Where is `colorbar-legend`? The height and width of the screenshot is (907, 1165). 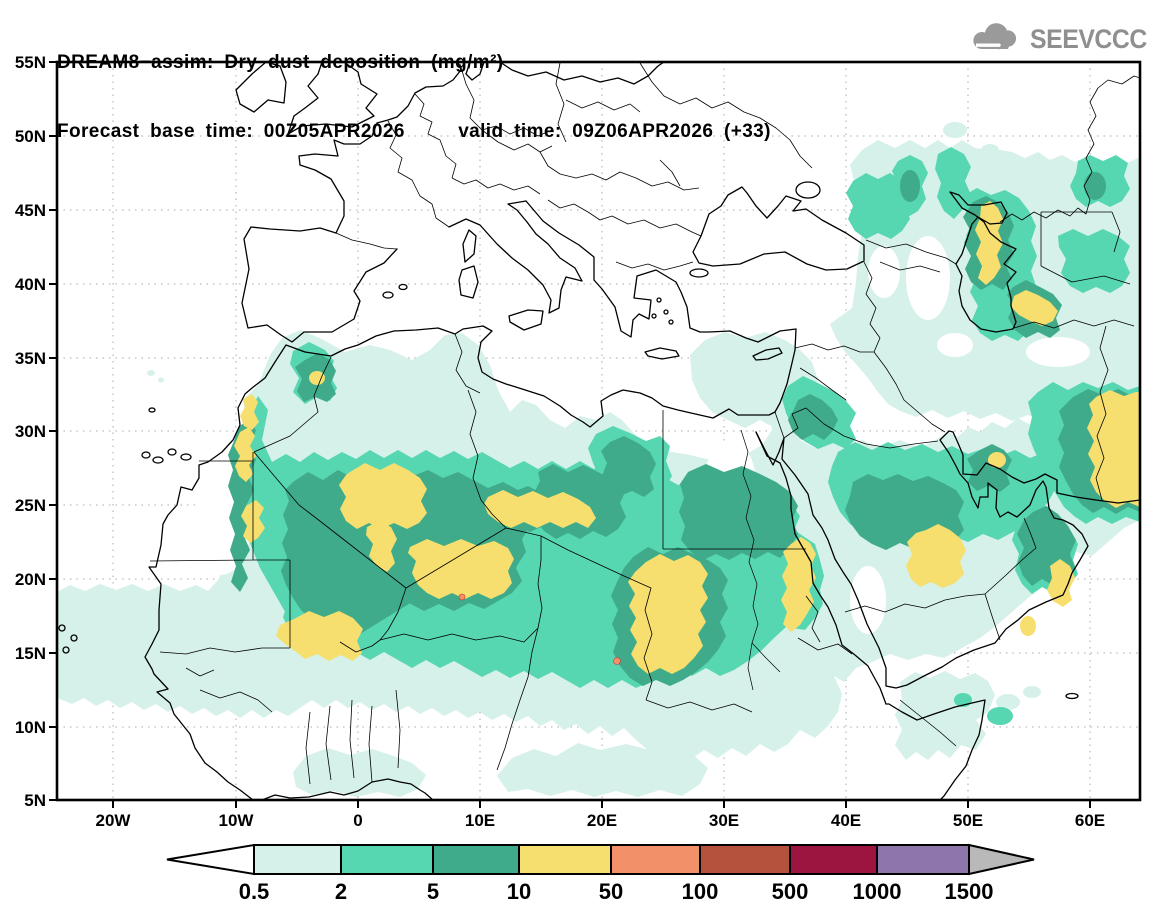
colorbar-legend is located at coordinates (600, 859).